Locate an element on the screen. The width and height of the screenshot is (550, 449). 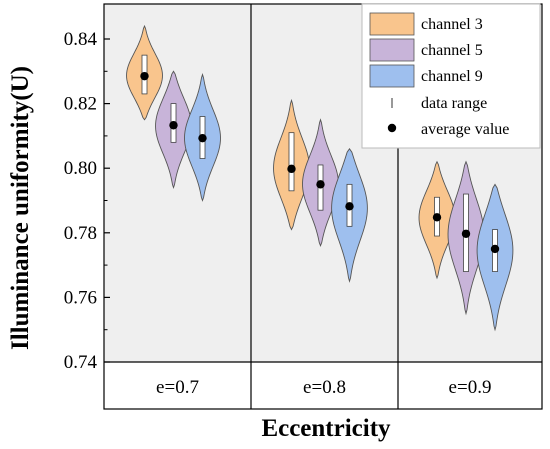
data-range-box is located at coordinates (291, 162).